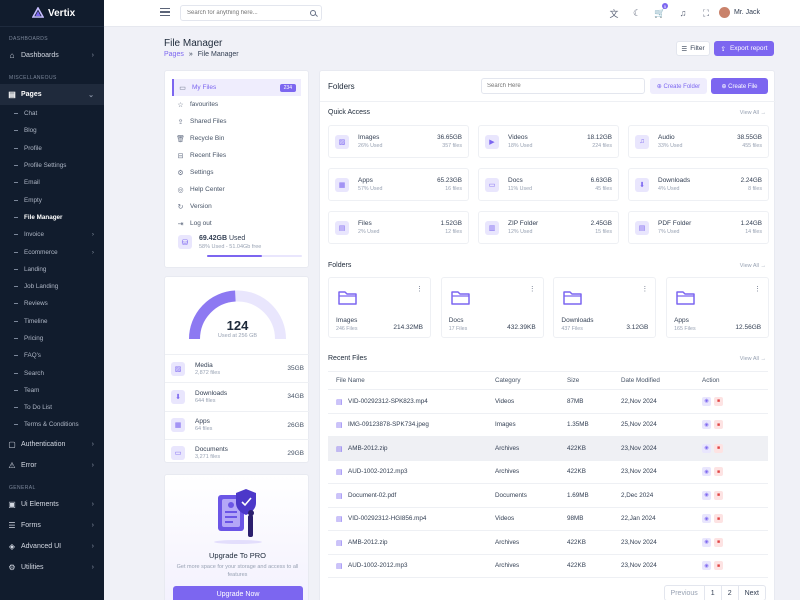 This screenshot has height=600, width=800. What do you see at coordinates (52, 390) in the screenshot?
I see `sidebar-subitem-team: Team` at bounding box center [52, 390].